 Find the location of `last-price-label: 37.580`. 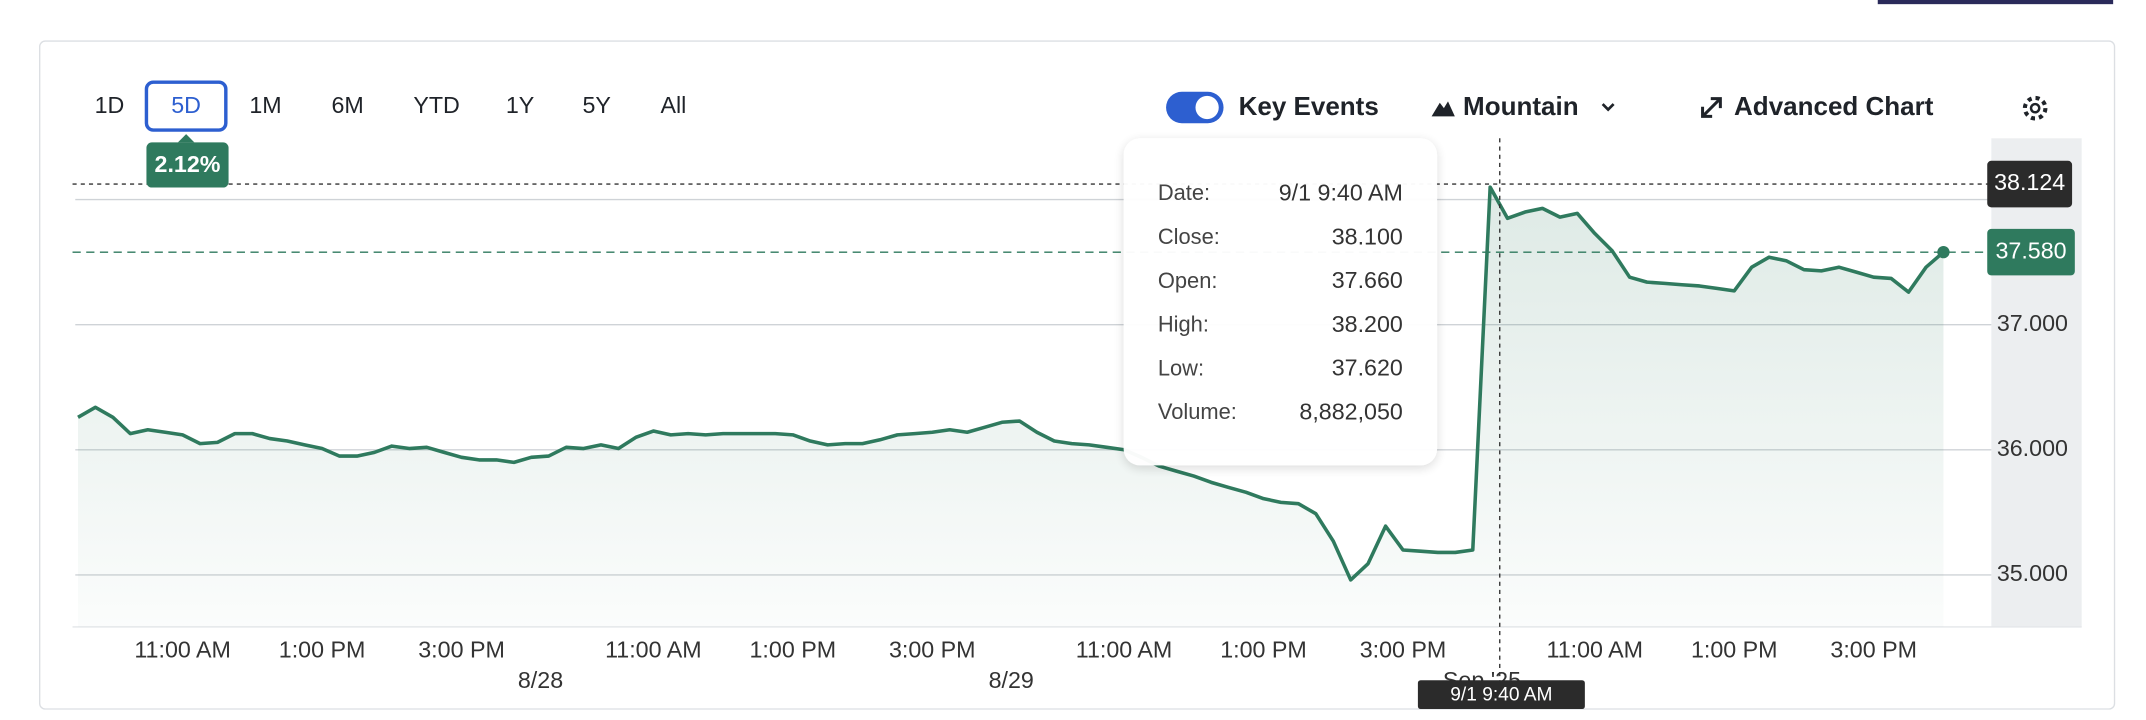

last-price-label: 37.580 is located at coordinates (2030, 250).